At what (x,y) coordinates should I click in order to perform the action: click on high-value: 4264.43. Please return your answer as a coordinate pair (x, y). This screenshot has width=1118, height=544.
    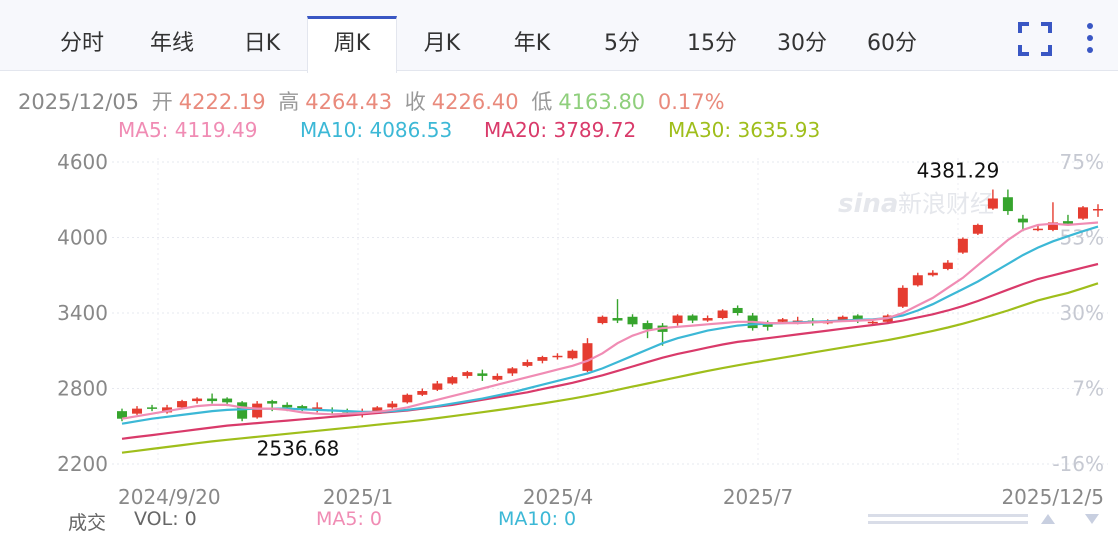
    Looking at the image, I should click on (349, 102).